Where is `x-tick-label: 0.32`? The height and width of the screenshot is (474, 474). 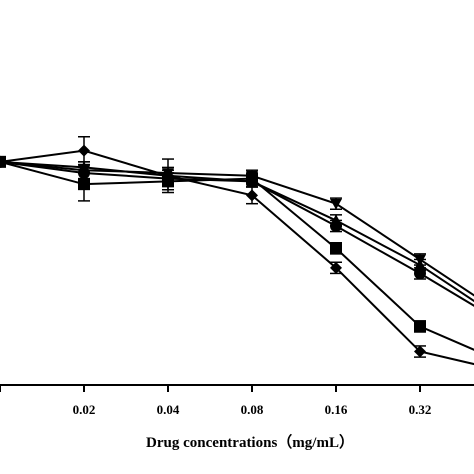
x-tick-label: 0.32 is located at coordinates (420, 409).